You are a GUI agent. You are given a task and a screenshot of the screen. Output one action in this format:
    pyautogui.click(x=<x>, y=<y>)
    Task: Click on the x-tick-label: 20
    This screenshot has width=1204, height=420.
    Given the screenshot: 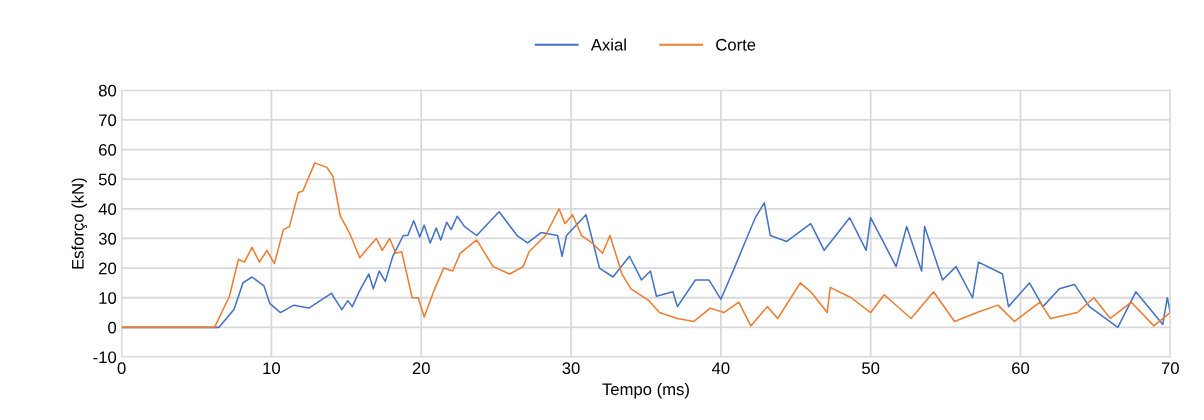 What is the action you would take?
    pyautogui.click(x=421, y=368)
    